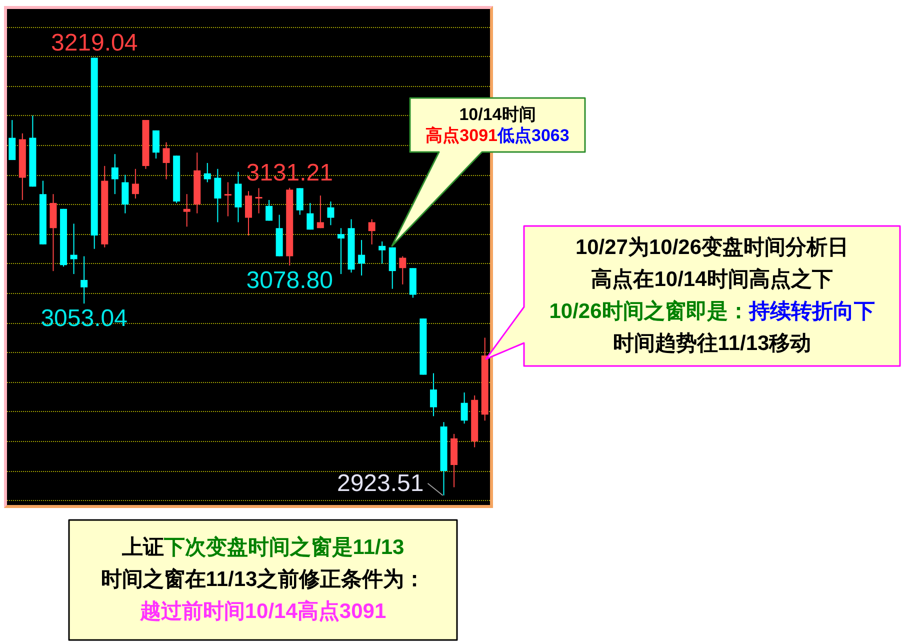 Image resolution: width=905 pixels, height=643 pixels. What do you see at coordinates (263, 580) in the screenshot?
I see `note-box: 上证下次变盘时间之窗是11/13 时间之窗在11/13之前修正条件为： 越过前时间10/14高点3091` at bounding box center [263, 580].